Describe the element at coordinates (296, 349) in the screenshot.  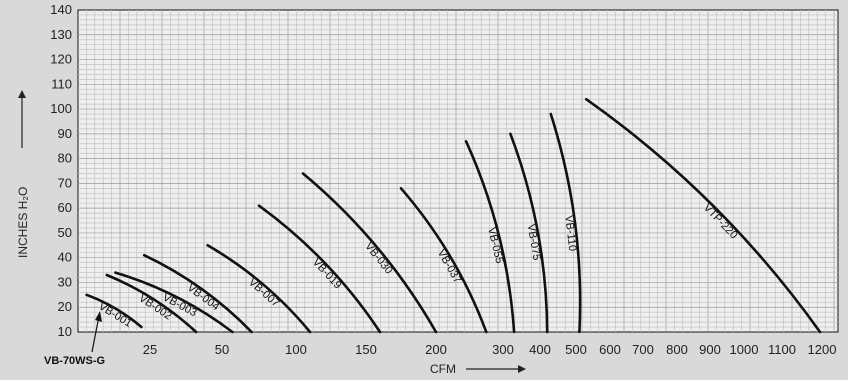
I see `x-tick-label: 100` at that location.